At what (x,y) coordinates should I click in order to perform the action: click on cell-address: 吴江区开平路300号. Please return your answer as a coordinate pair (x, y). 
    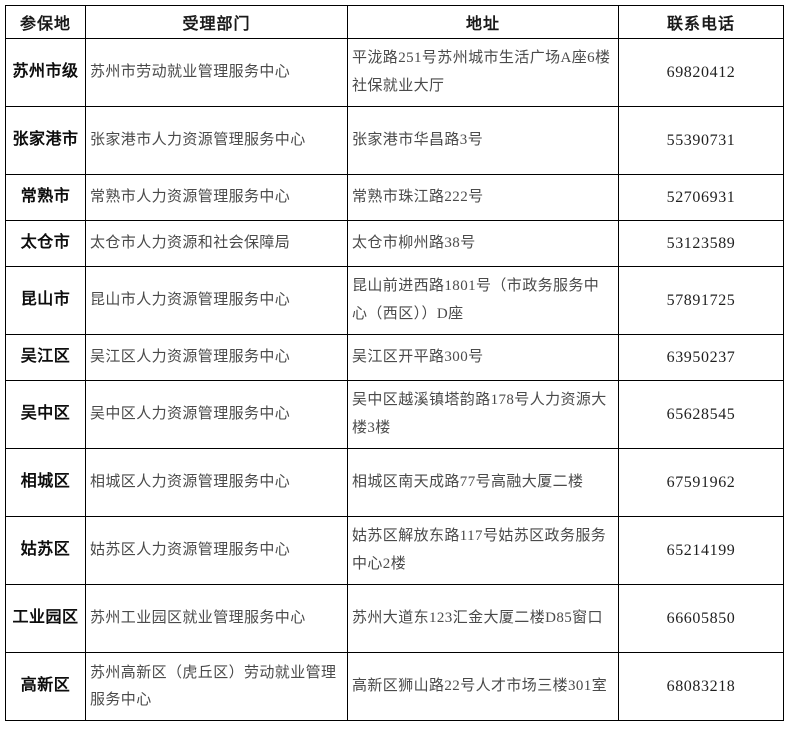
    Looking at the image, I should click on (483, 357).